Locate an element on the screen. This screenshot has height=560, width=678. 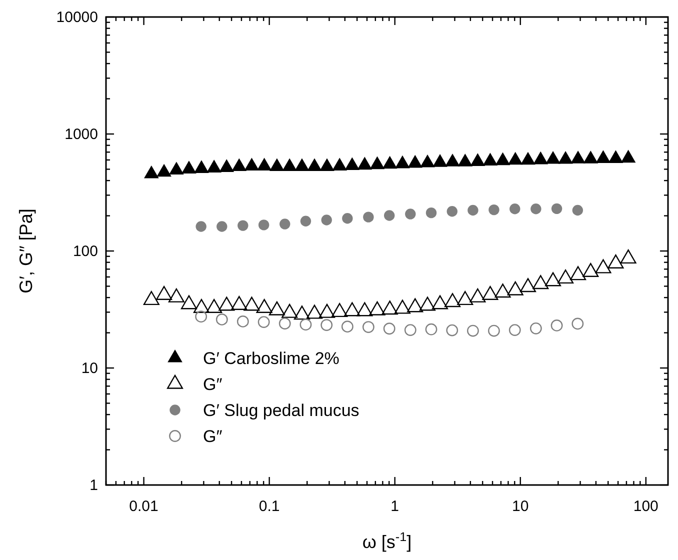
y-axis-title: G′, G″ [Pa] is located at coordinates (26, 251).